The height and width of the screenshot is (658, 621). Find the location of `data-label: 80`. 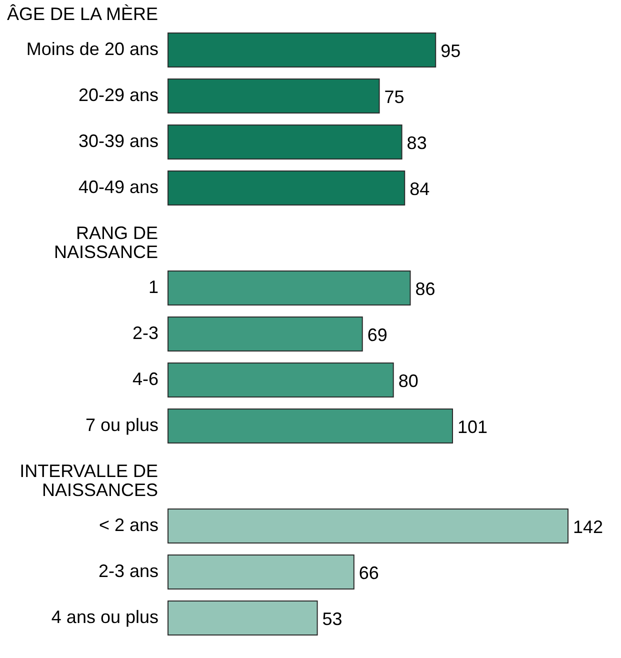

data-label: 80 is located at coordinates (408, 381).